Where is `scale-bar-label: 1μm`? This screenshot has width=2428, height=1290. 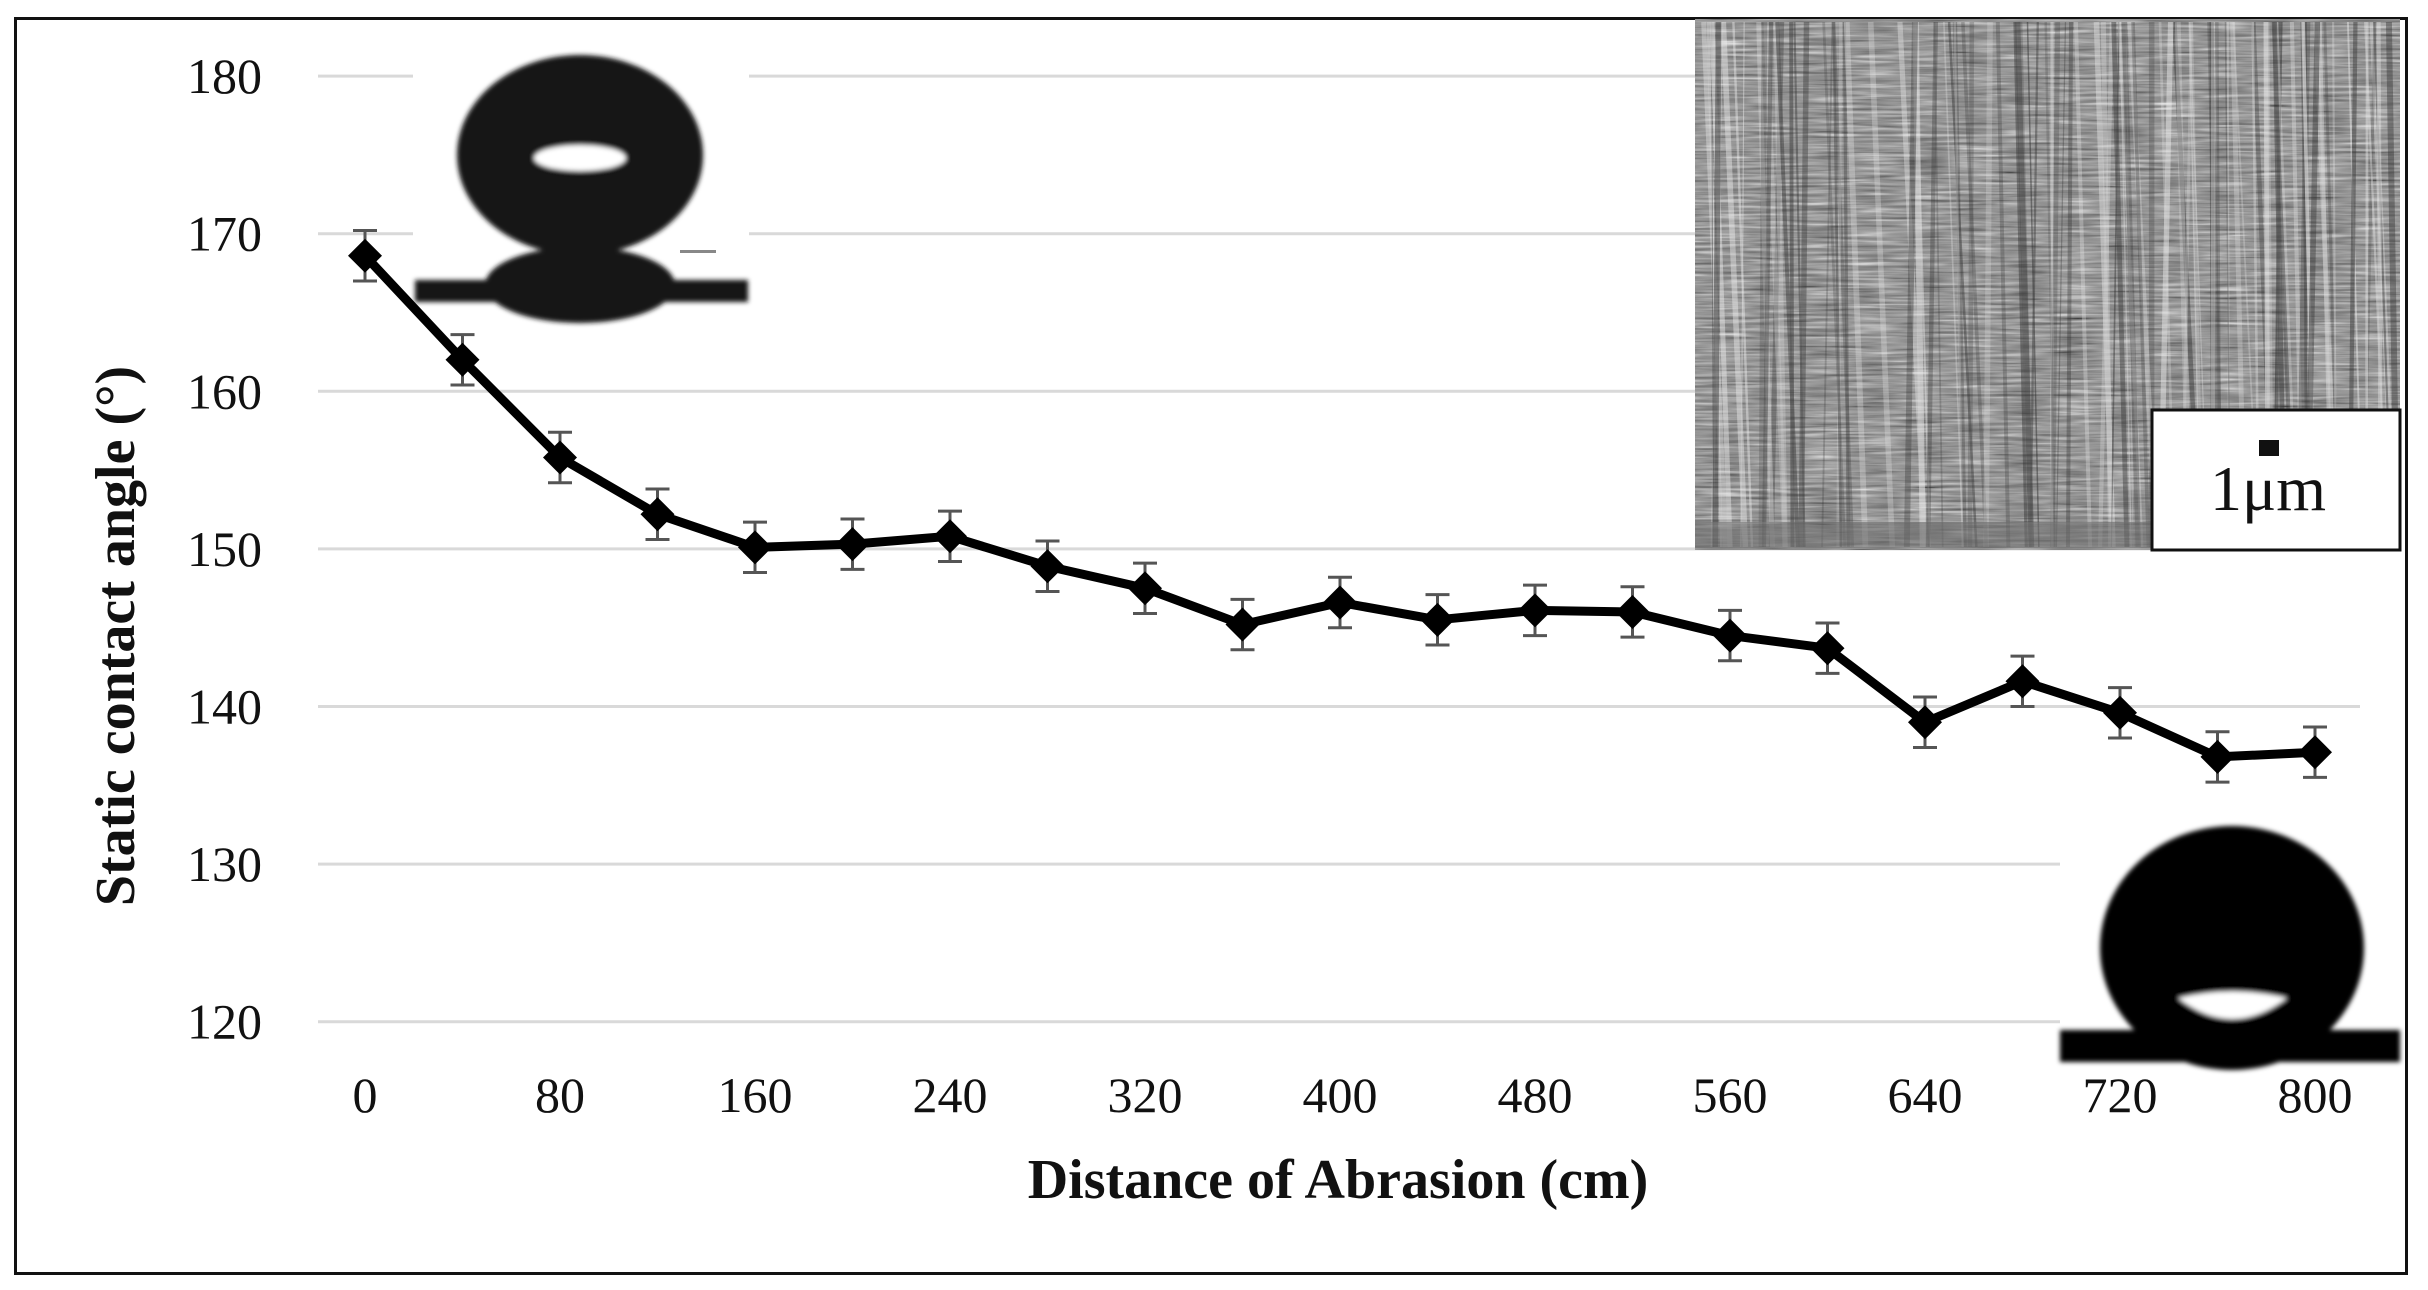 scale-bar-label: 1μm is located at coordinates (2268, 488).